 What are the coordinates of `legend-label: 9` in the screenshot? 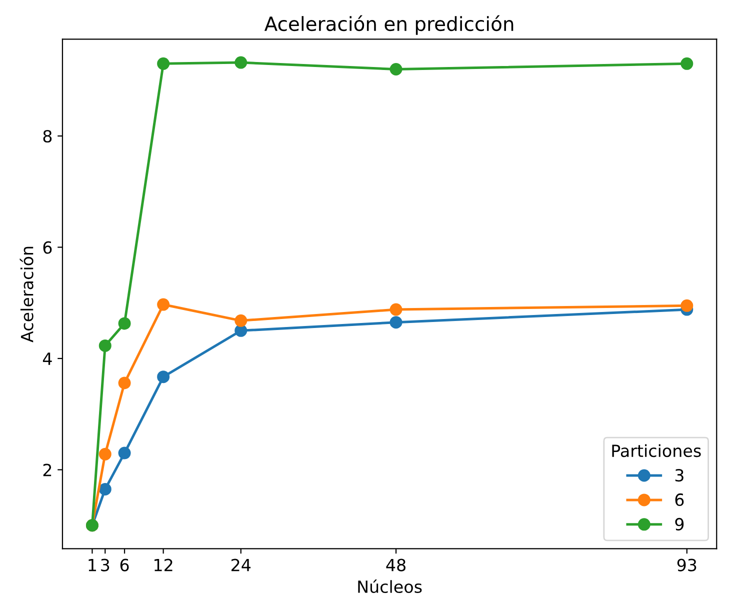 It's located at (679, 524).